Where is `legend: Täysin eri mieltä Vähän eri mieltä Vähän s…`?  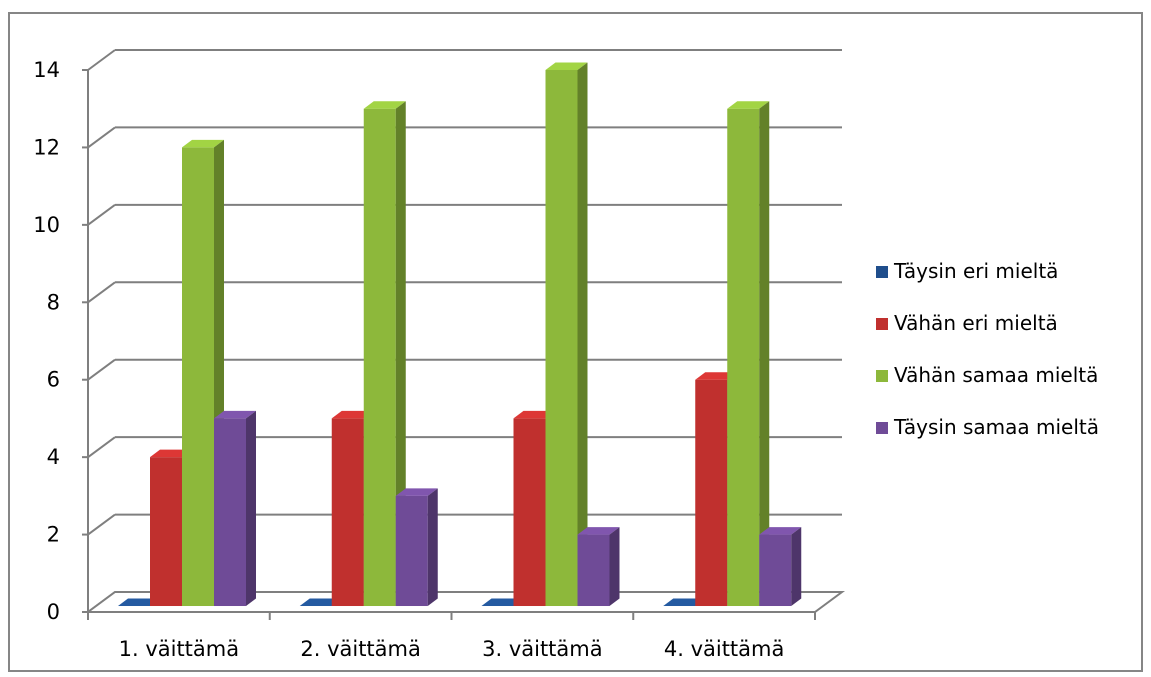
legend: Täysin eri mieltä Vähän eri mieltä Vähän s… is located at coordinates (987, 349).